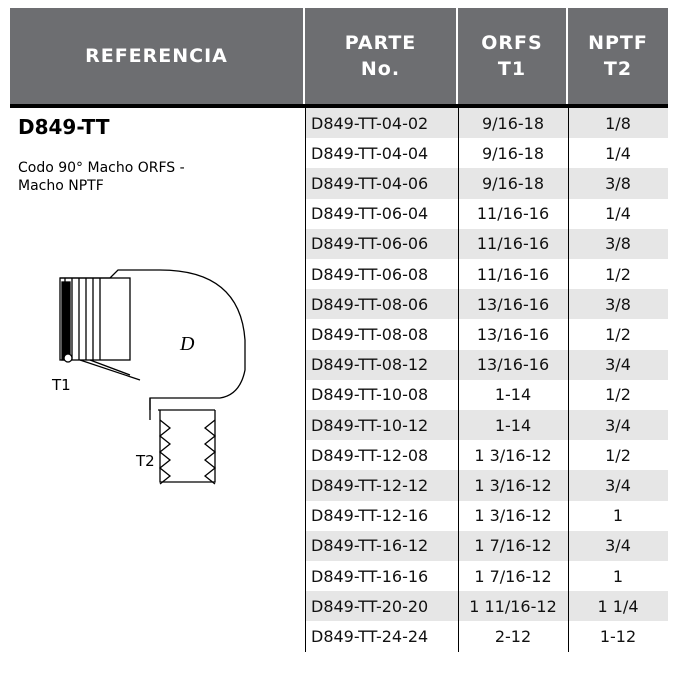 Image resolution: width=675 pixels, height=686 pixels. Describe the element at coordinates (370, 153) in the screenshot. I see `cell: D849-TT-04-04` at that location.